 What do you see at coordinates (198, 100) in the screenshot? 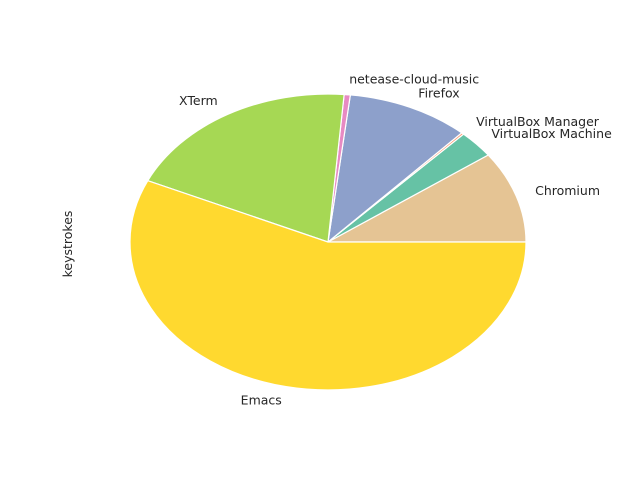
I see `pie-label-xterm: XTerm` at bounding box center [198, 100].